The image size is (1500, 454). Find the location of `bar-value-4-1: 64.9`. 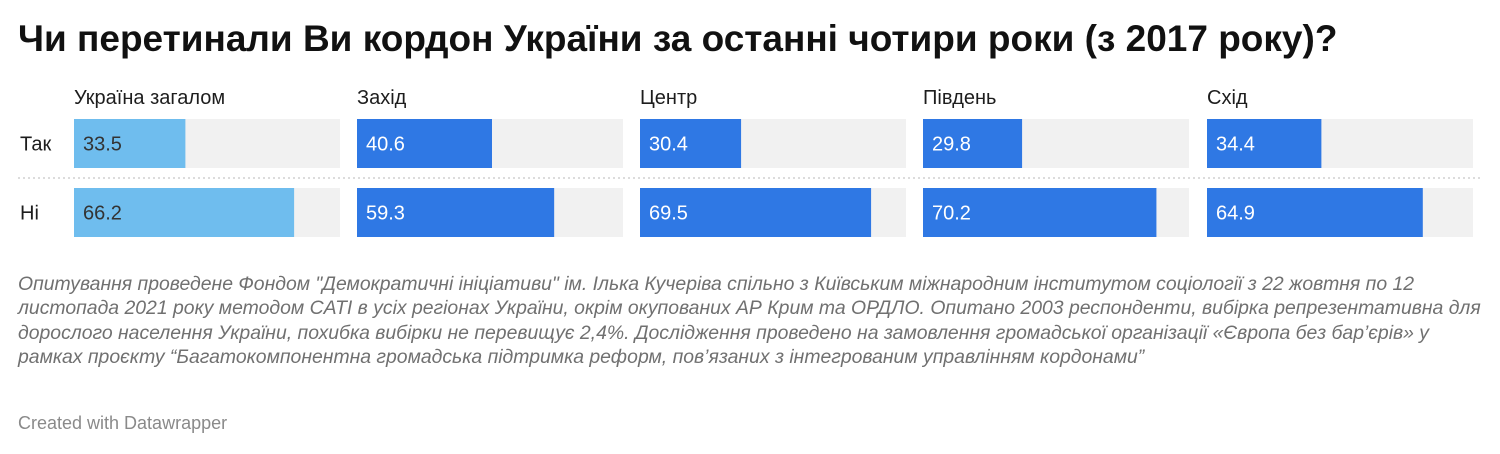

bar-value-4-1: 64.9 is located at coordinates (1235, 214).